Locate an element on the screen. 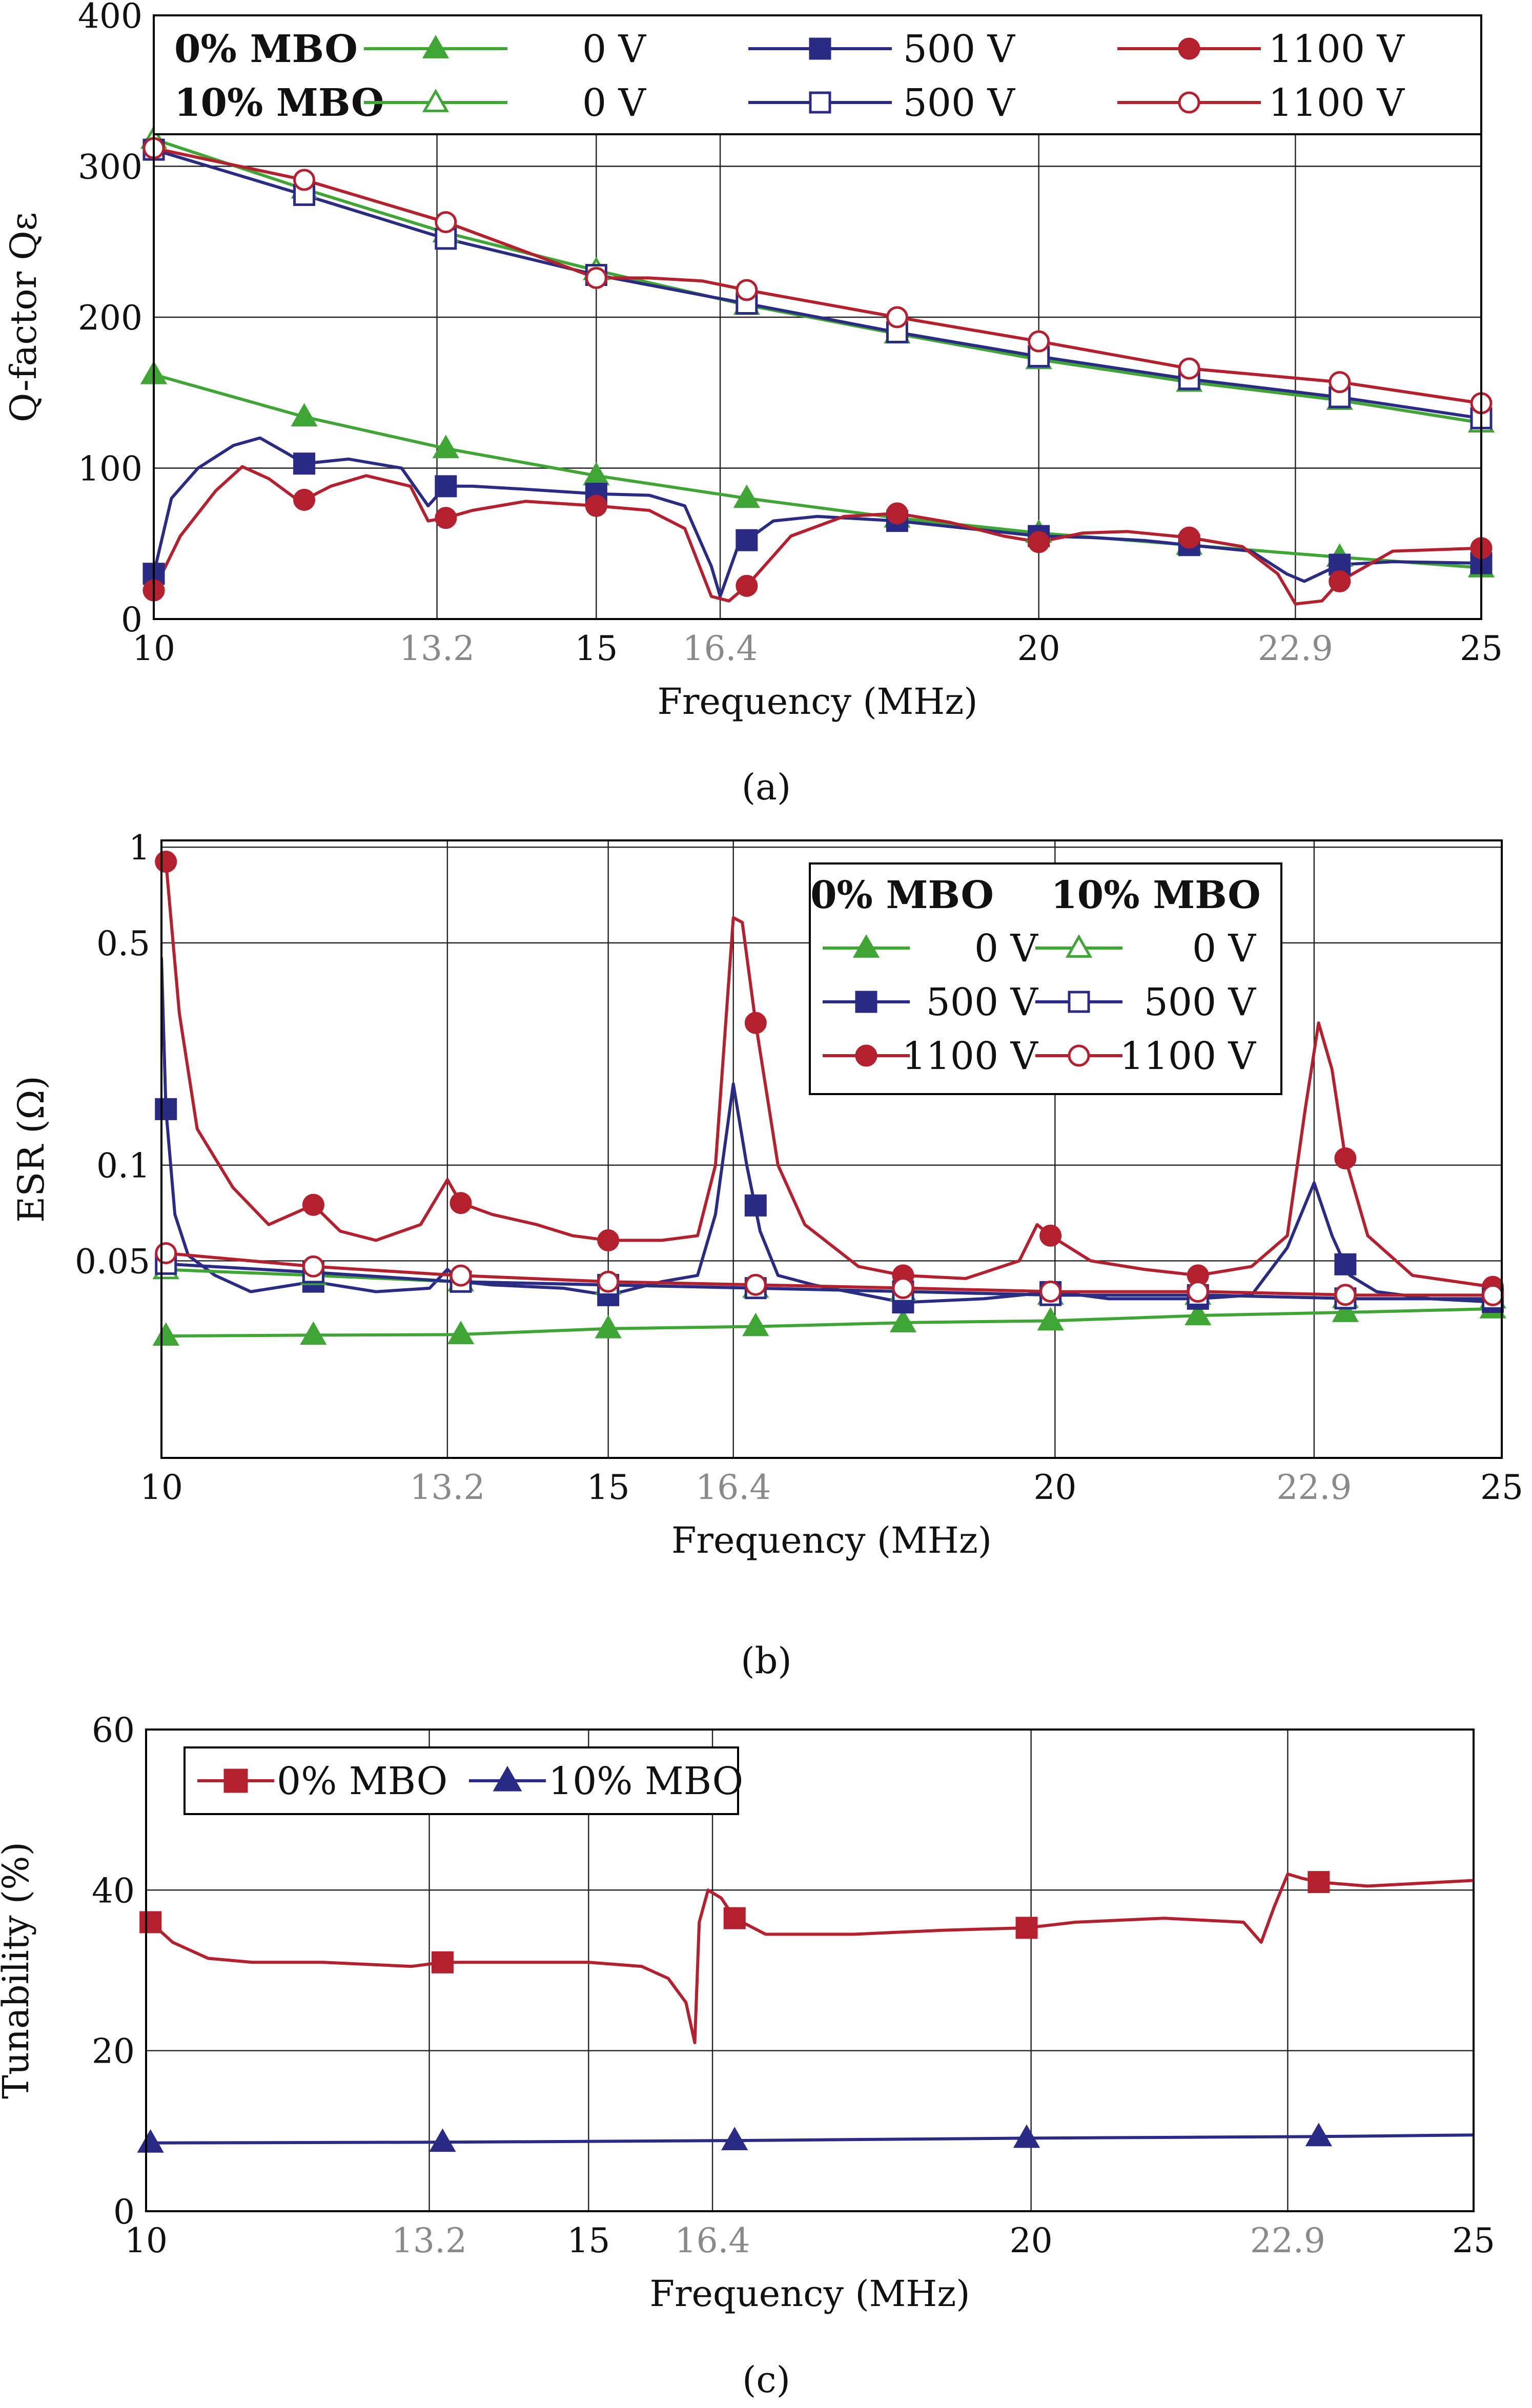 This screenshot has width=1532, height=2408. panel-caption: (a) is located at coordinates (766, 787).